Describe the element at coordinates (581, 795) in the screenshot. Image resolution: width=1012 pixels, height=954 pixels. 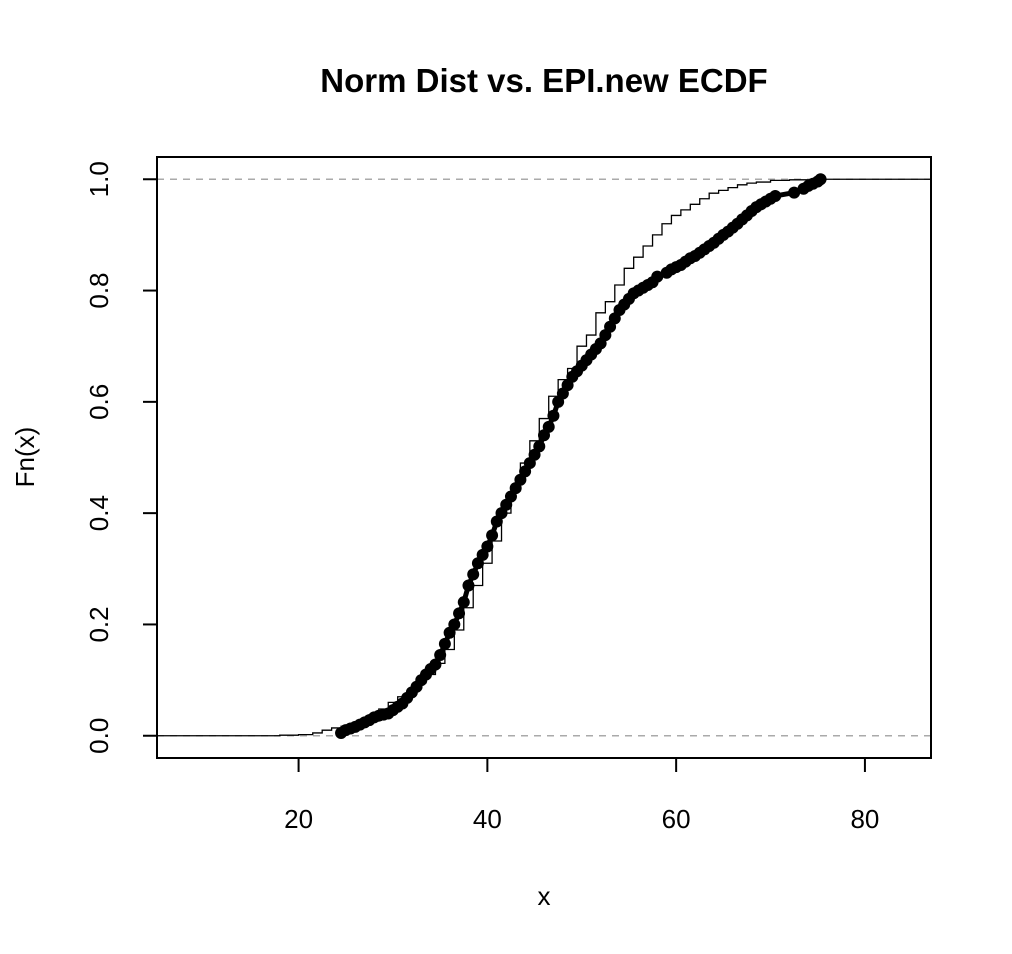
I see `x-axis: 20 40 60 80` at that location.